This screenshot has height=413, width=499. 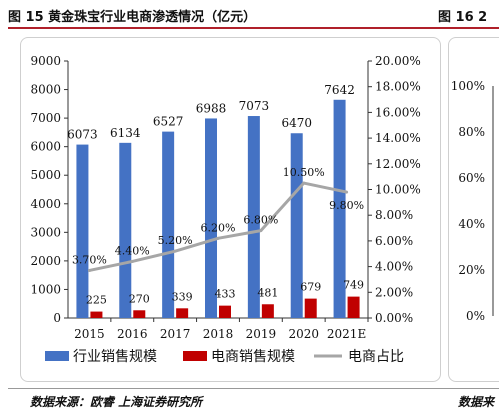 I want to click on source-note: 数据来源：欧睿 上海证券研究所, so click(x=116, y=402).